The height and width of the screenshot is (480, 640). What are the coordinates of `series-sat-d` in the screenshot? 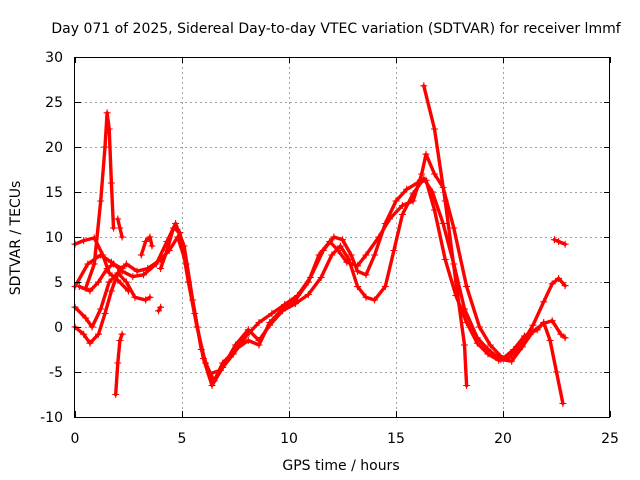 It's located at (101, 264).